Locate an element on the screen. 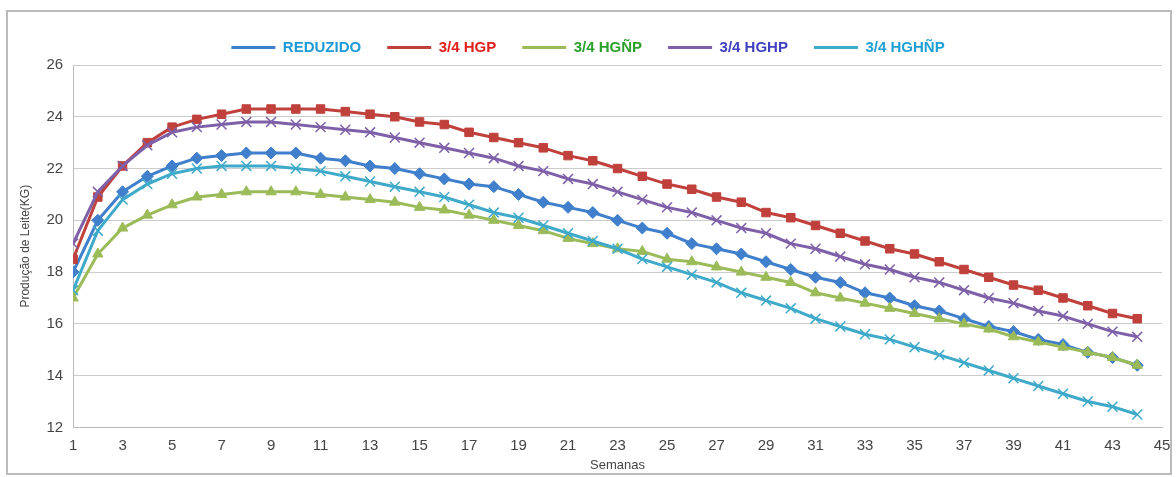 The width and height of the screenshot is (1176, 477). x-tick-label: 43 is located at coordinates (1112, 444).